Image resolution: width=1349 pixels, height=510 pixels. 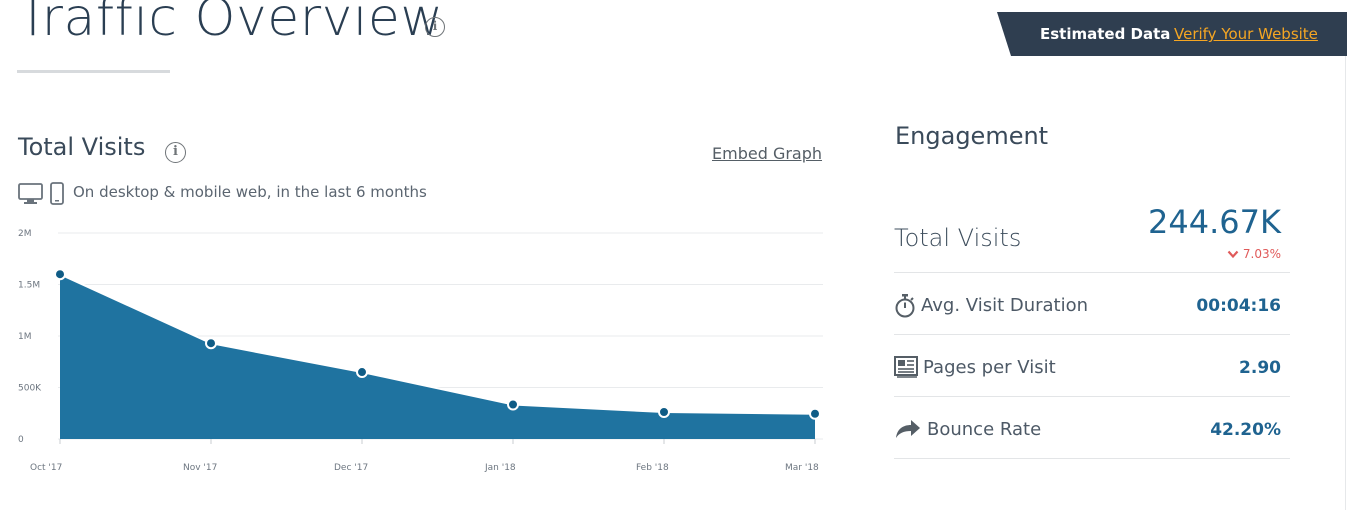 What do you see at coordinates (1172, 34) in the screenshot?
I see `estimated-data-banner: Estimated Data Verify Your Website` at bounding box center [1172, 34].